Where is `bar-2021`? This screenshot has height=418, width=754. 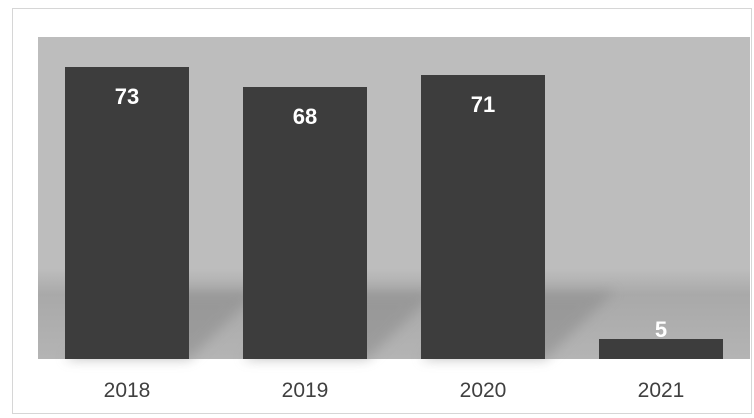 bar-2021 is located at coordinates (661, 349).